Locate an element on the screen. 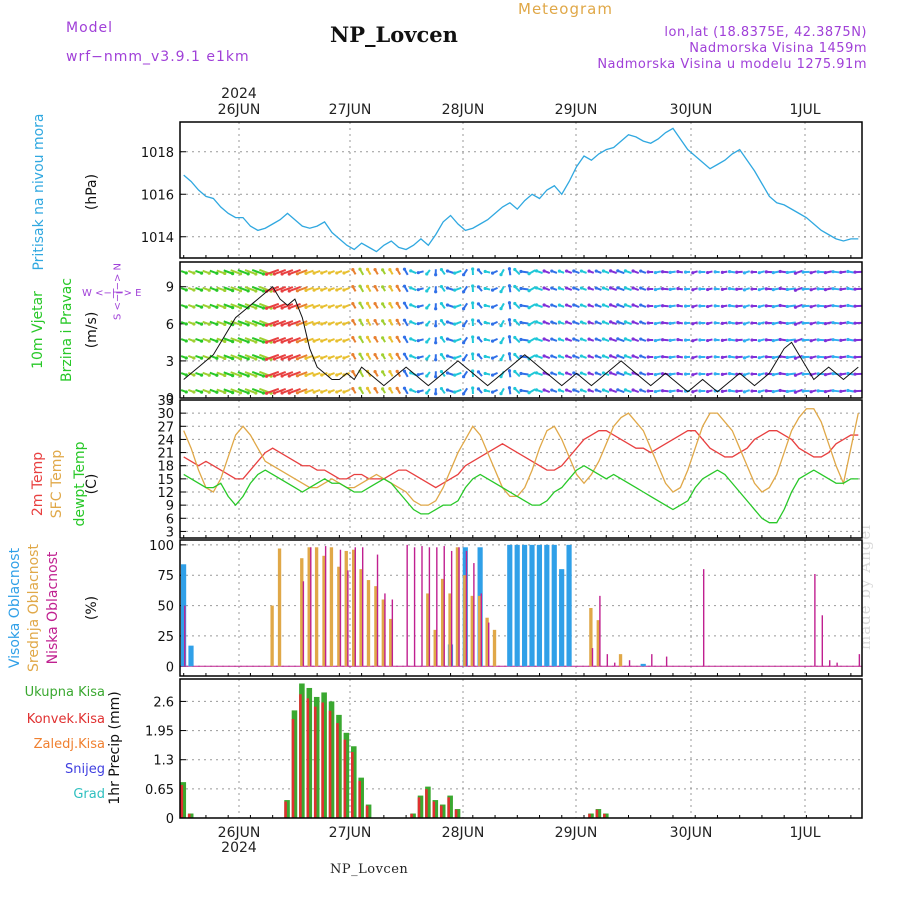  day-label-bottom: 27JUN is located at coordinates (350, 833).